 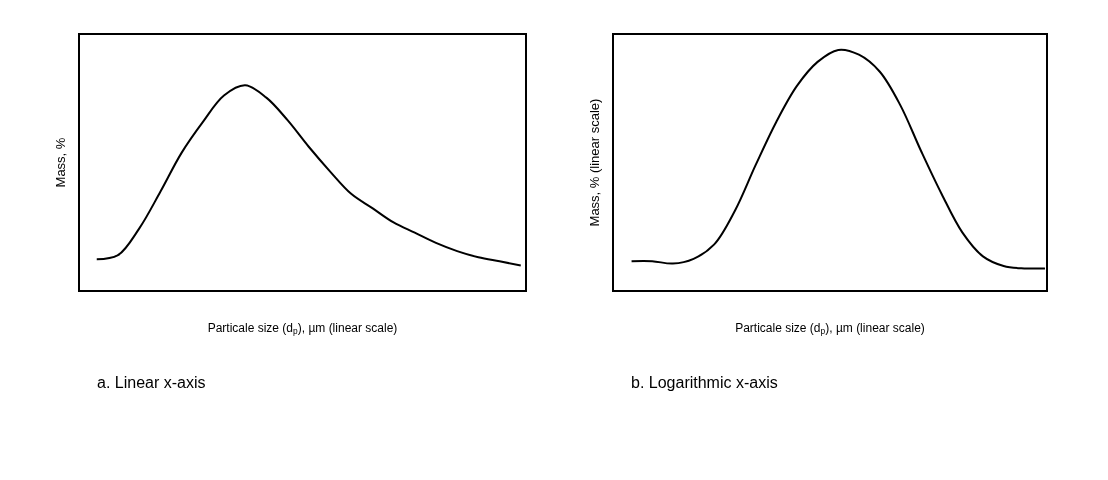 What do you see at coordinates (151, 382) in the screenshot?
I see `text: a. Linear x-axis` at bounding box center [151, 382].